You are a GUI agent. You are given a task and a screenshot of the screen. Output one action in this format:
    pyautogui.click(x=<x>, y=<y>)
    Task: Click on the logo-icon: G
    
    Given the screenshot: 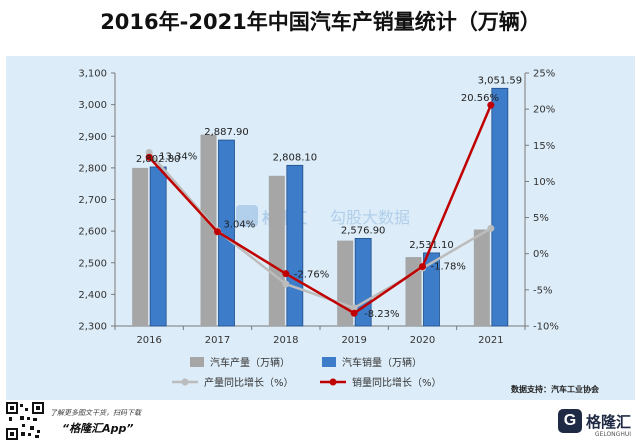 What is the action you would take?
    pyautogui.click(x=569, y=421)
    